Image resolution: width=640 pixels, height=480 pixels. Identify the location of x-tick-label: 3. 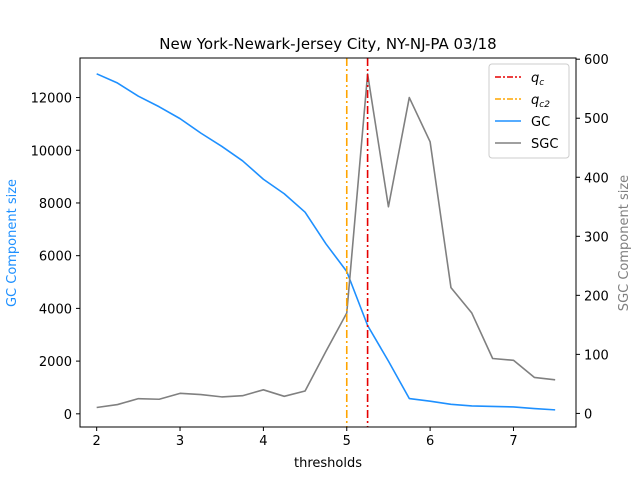
(180, 441).